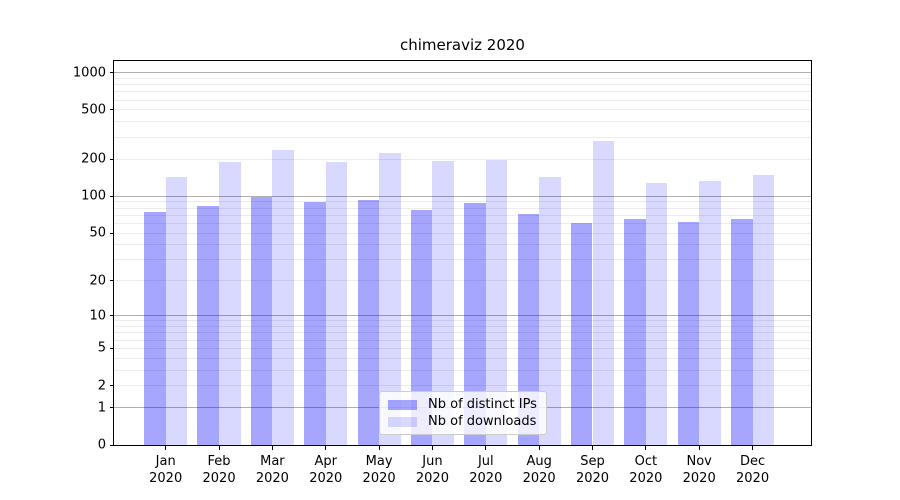 Image resolution: width=900 pixels, height=500 pixels. I want to click on bar-jun-distinct-ips, so click(421, 327).